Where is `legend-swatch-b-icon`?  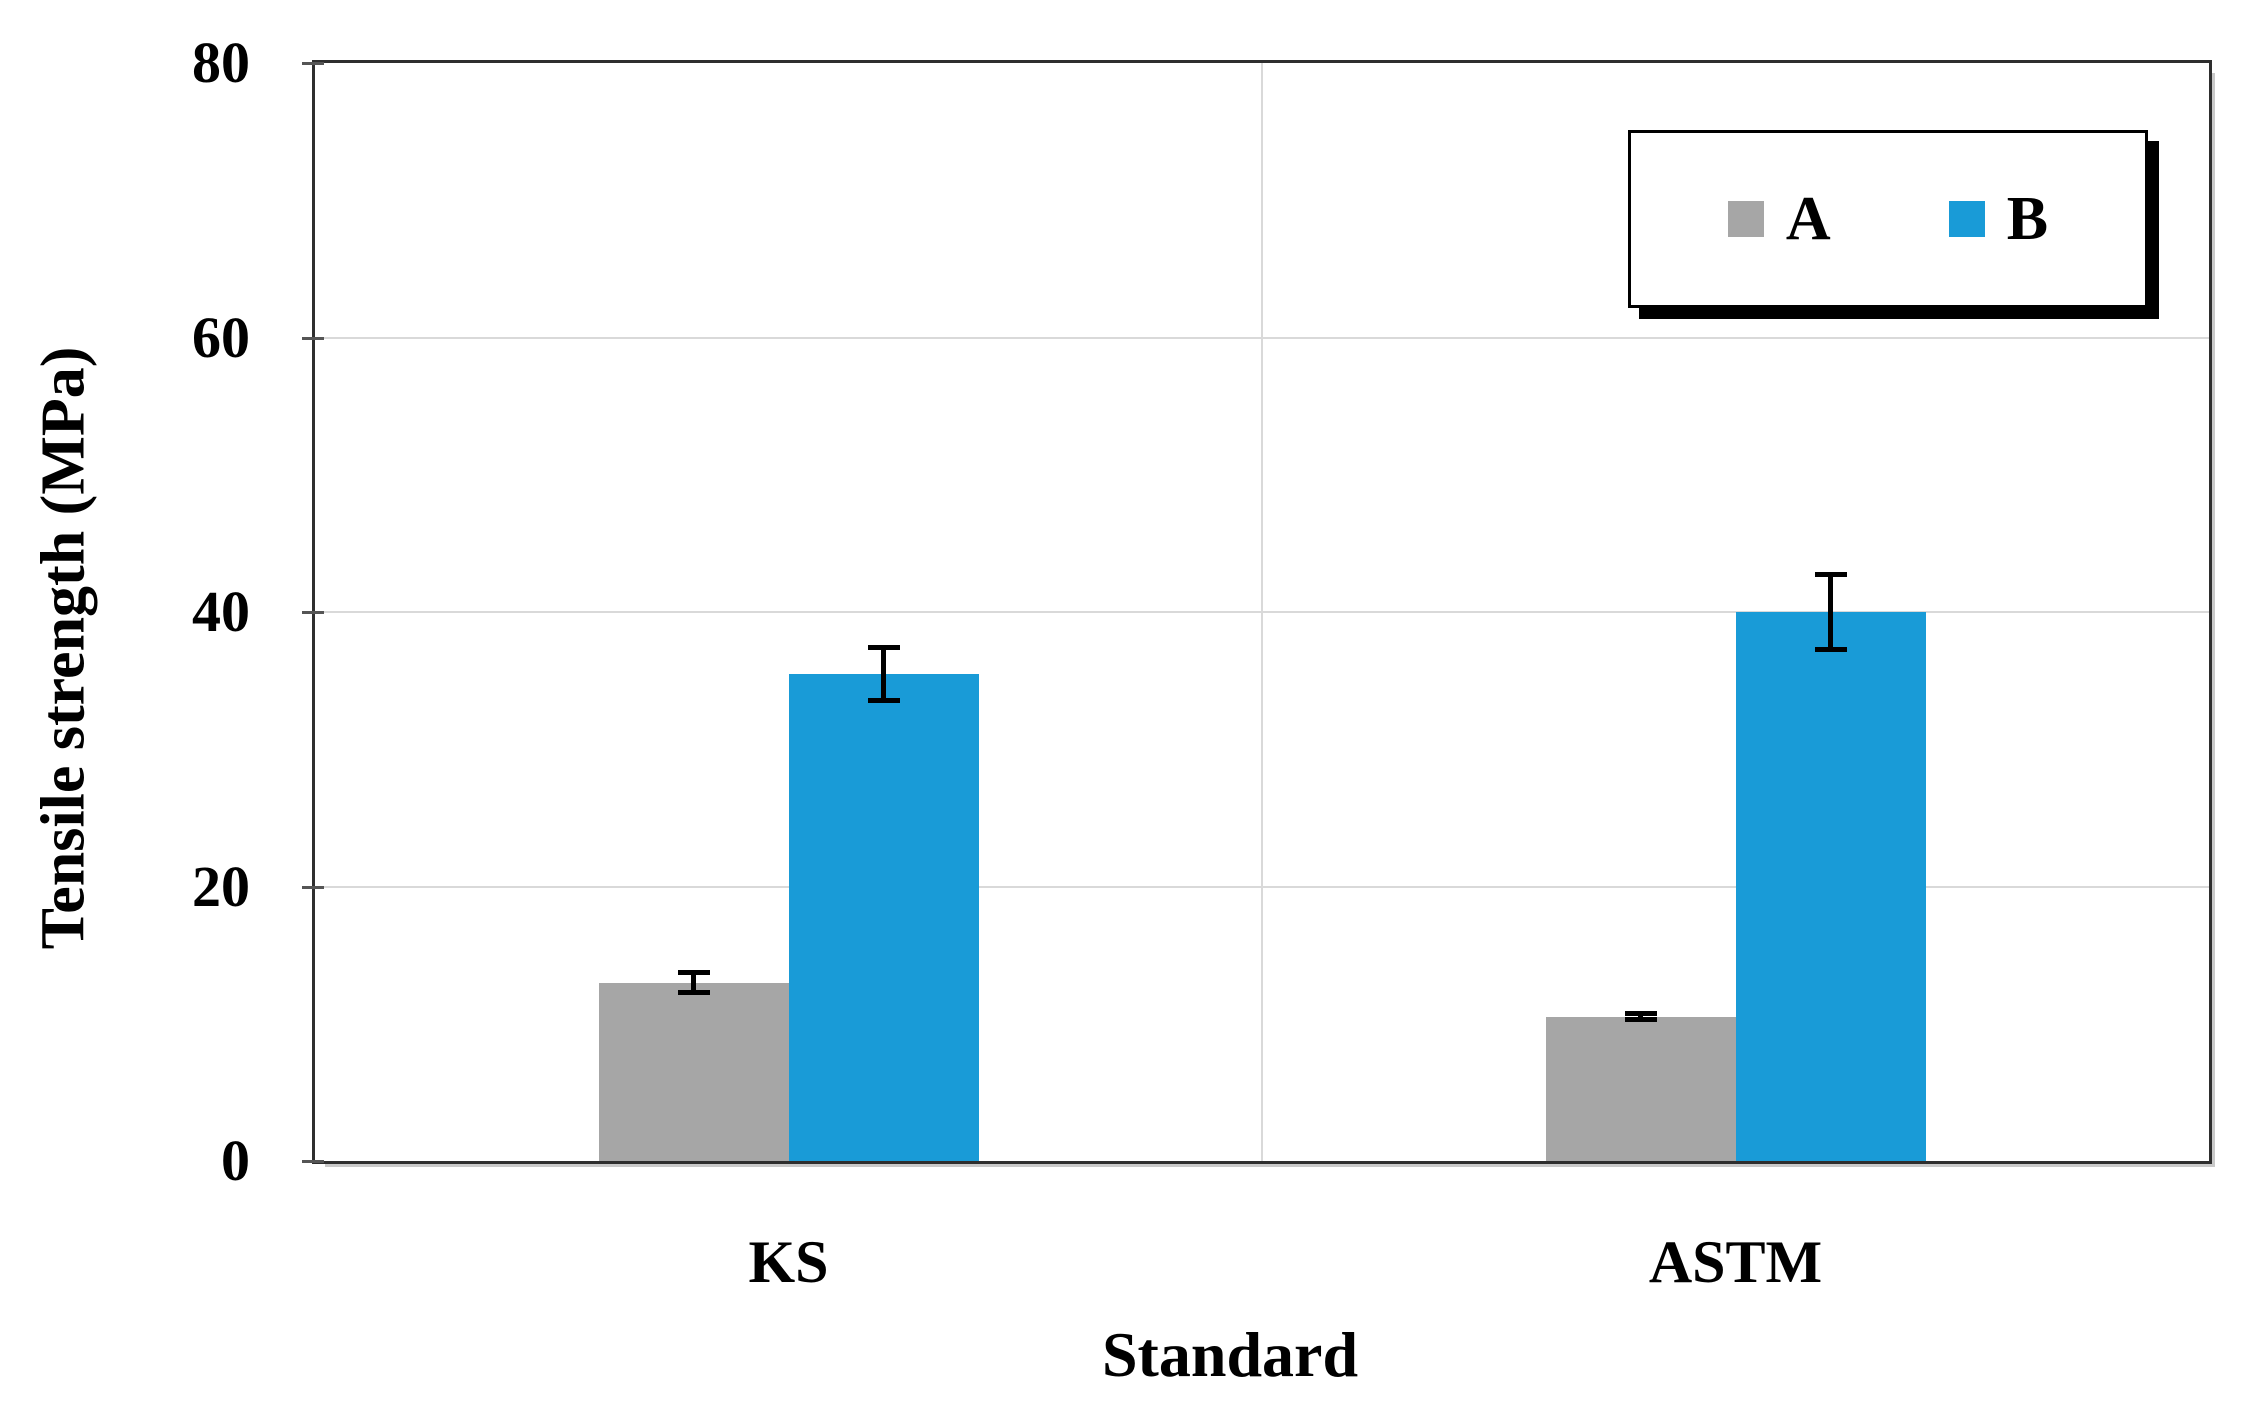 legend-swatch-b-icon is located at coordinates (1966, 219).